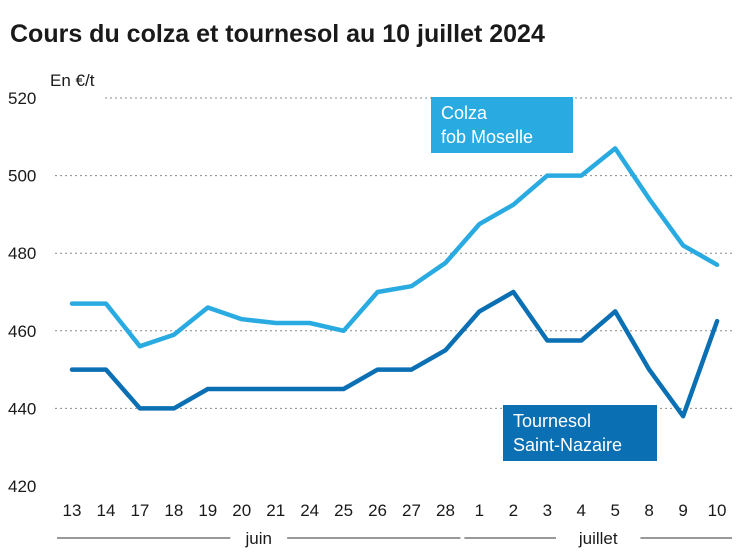  Describe the element at coordinates (257, 538) in the screenshot. I see `month-label: juin` at that location.